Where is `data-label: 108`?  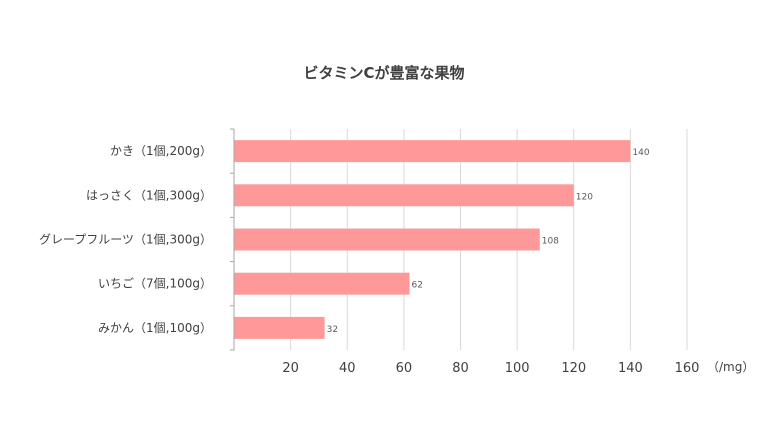
data-label: 108 is located at coordinates (550, 242).